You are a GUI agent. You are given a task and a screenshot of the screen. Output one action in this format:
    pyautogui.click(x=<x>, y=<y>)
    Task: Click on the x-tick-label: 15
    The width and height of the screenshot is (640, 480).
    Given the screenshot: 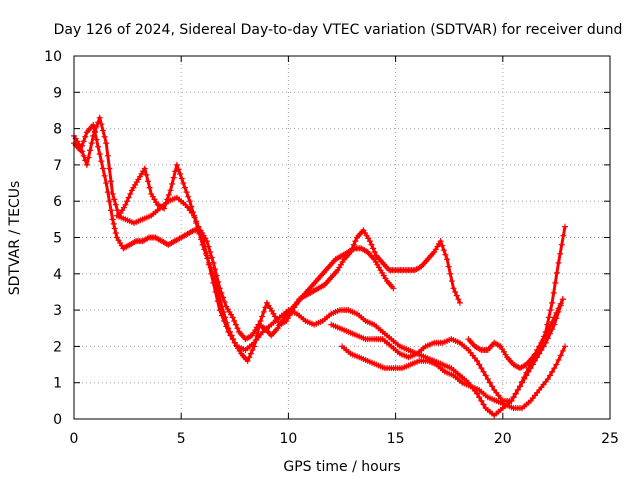 What is the action you would take?
    pyautogui.click(x=396, y=439)
    